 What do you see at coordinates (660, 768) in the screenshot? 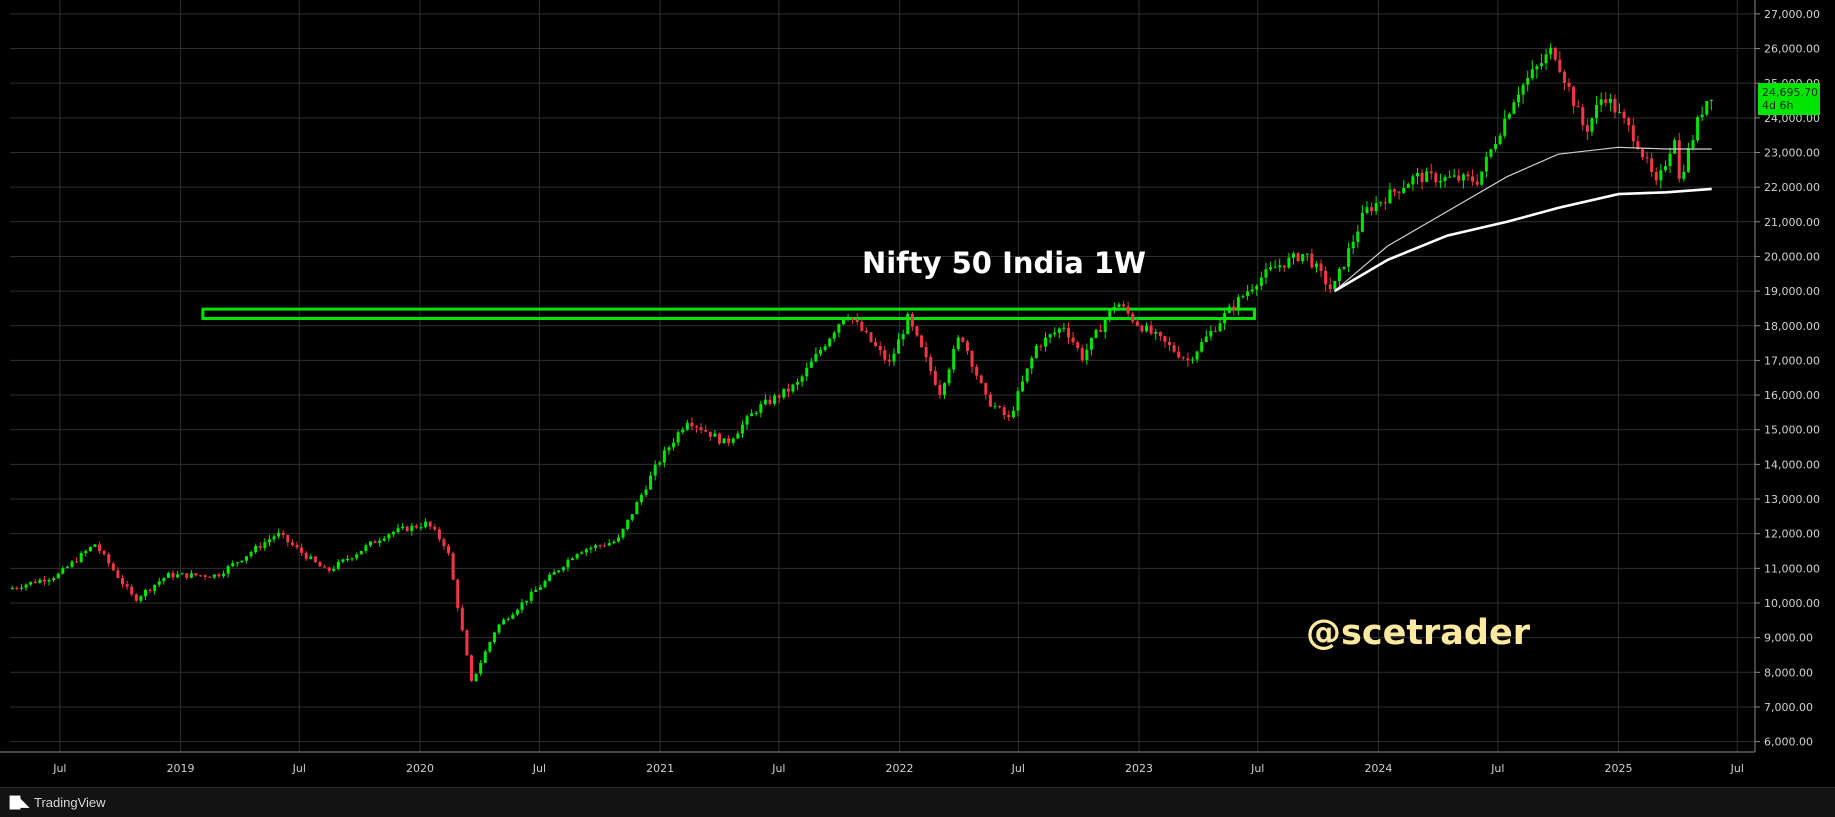
I see `x-tick-label: 2021` at bounding box center [660, 768].